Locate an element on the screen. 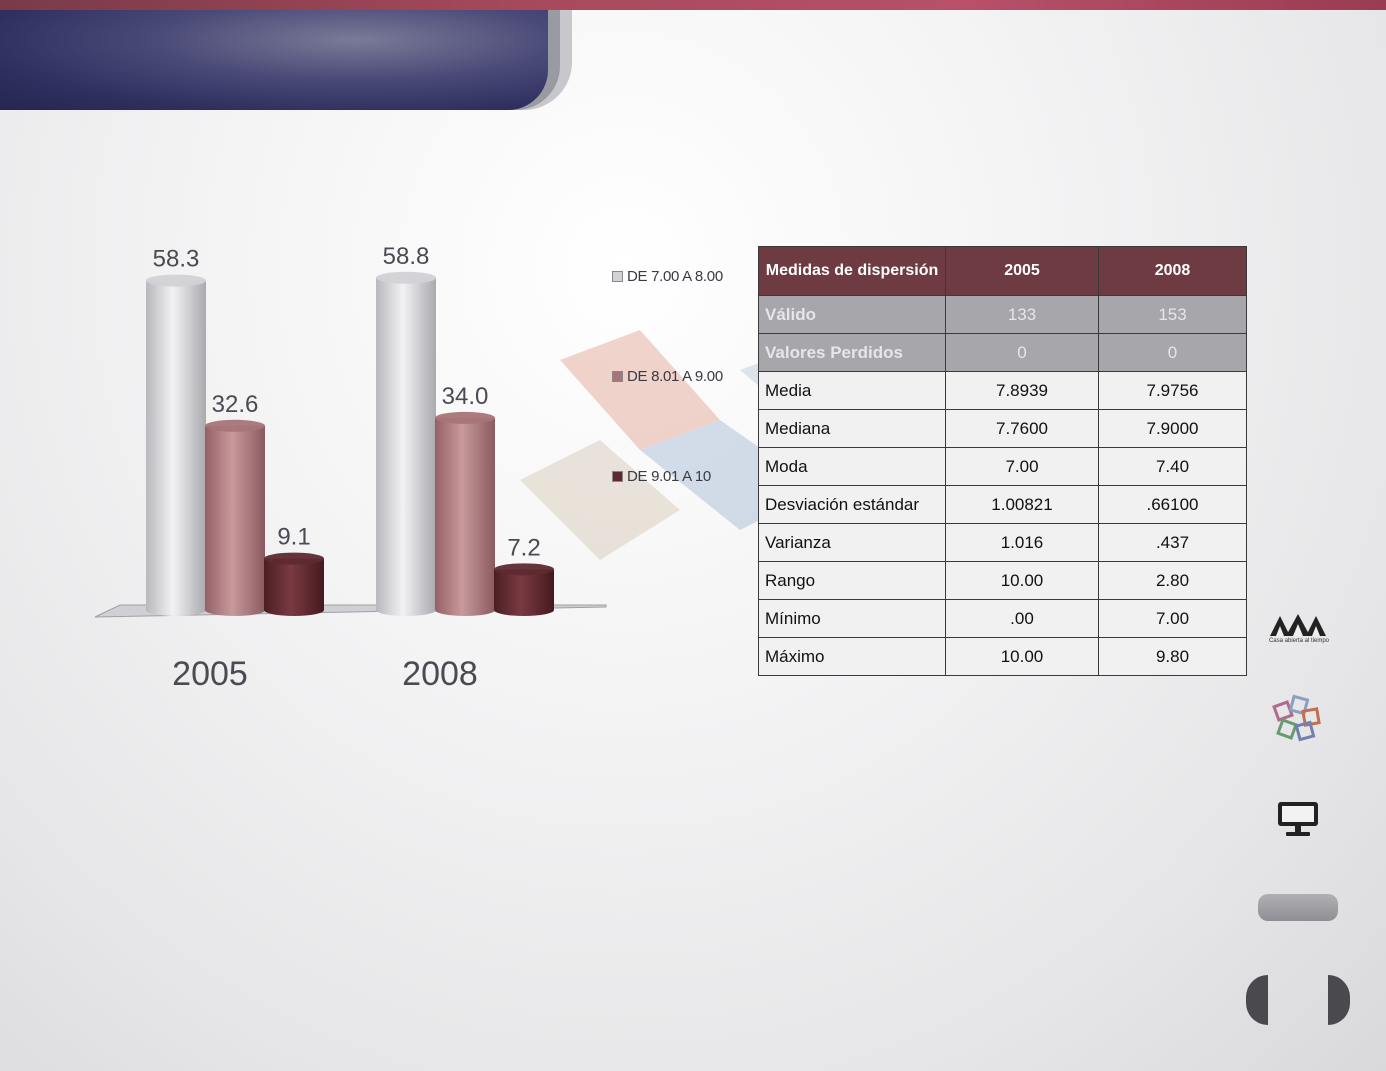 This screenshot has width=1386, height=1071. table-row: Mediana 7.7600 7.9000 is located at coordinates (1002, 428).